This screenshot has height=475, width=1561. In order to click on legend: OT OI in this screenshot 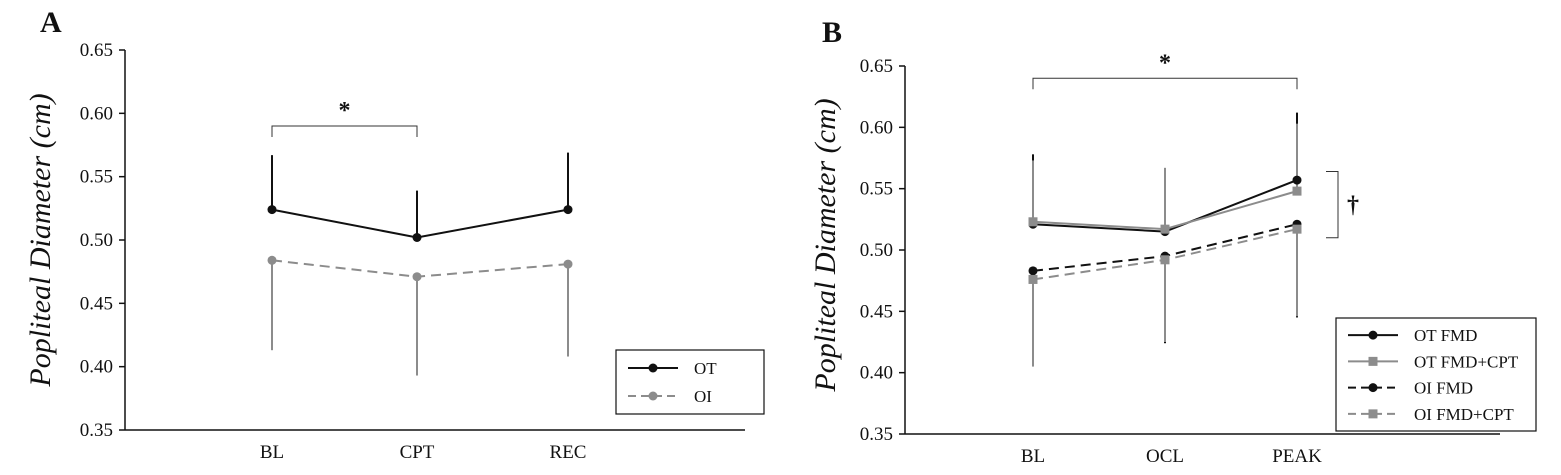, I will do `click(690, 382)`.